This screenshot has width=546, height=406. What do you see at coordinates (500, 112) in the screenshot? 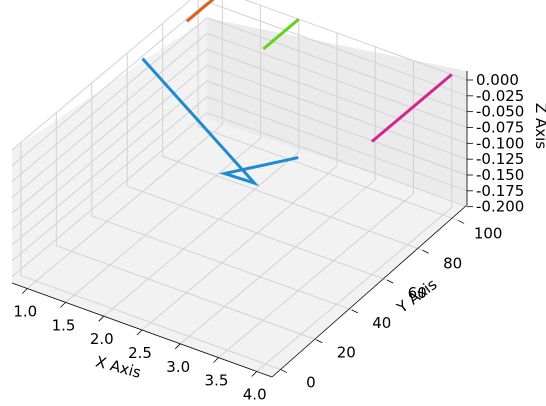
I see `z-tick-label: -0.050` at bounding box center [500, 112].